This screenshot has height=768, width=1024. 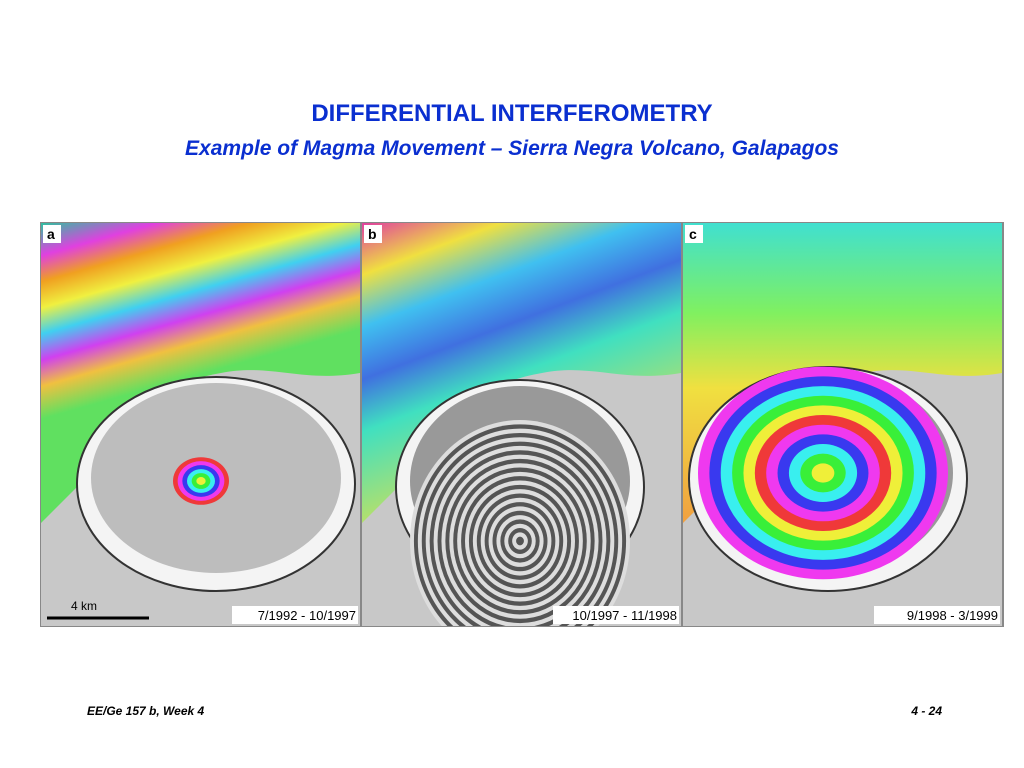 What do you see at coordinates (146, 711) in the screenshot?
I see `footer-left: EE/Ge 157 b, Week 4` at bounding box center [146, 711].